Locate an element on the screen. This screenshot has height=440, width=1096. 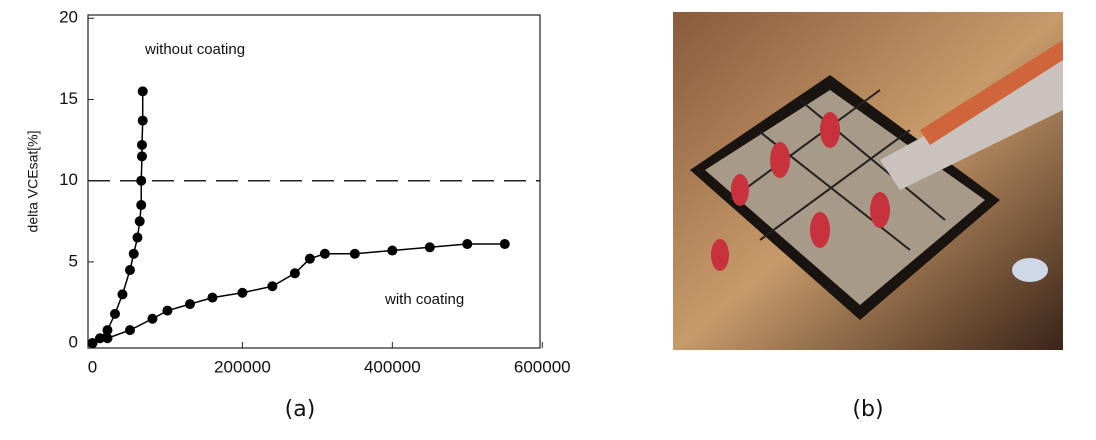
x-tick-label: 400000 is located at coordinates (392, 366).